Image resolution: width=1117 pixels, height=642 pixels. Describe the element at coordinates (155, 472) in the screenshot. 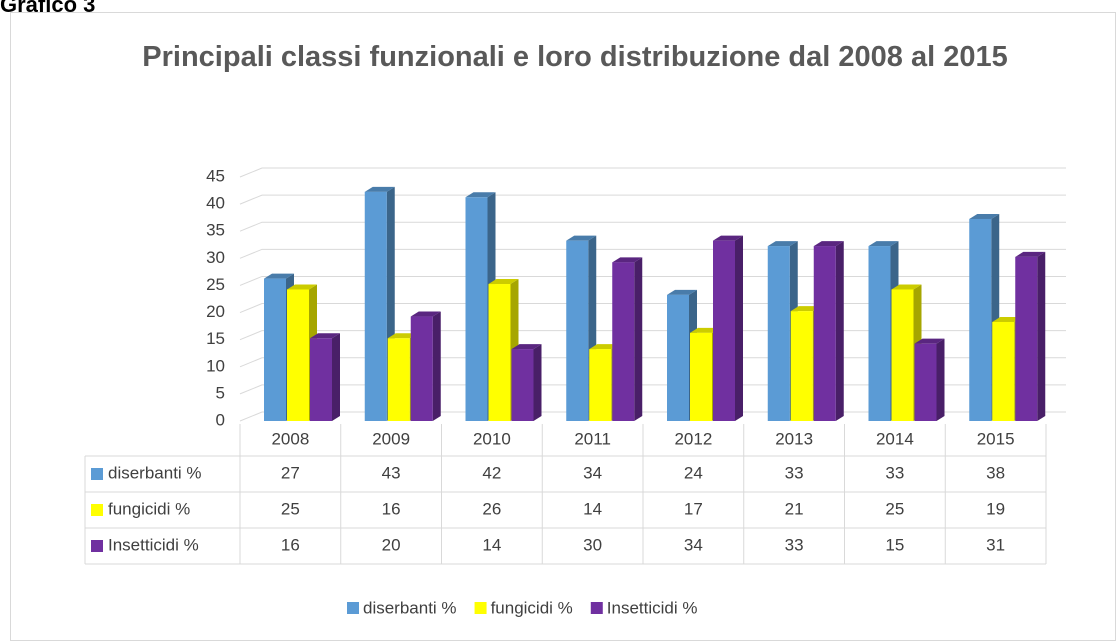

I see `table-series-name: diserbanti %` at that location.